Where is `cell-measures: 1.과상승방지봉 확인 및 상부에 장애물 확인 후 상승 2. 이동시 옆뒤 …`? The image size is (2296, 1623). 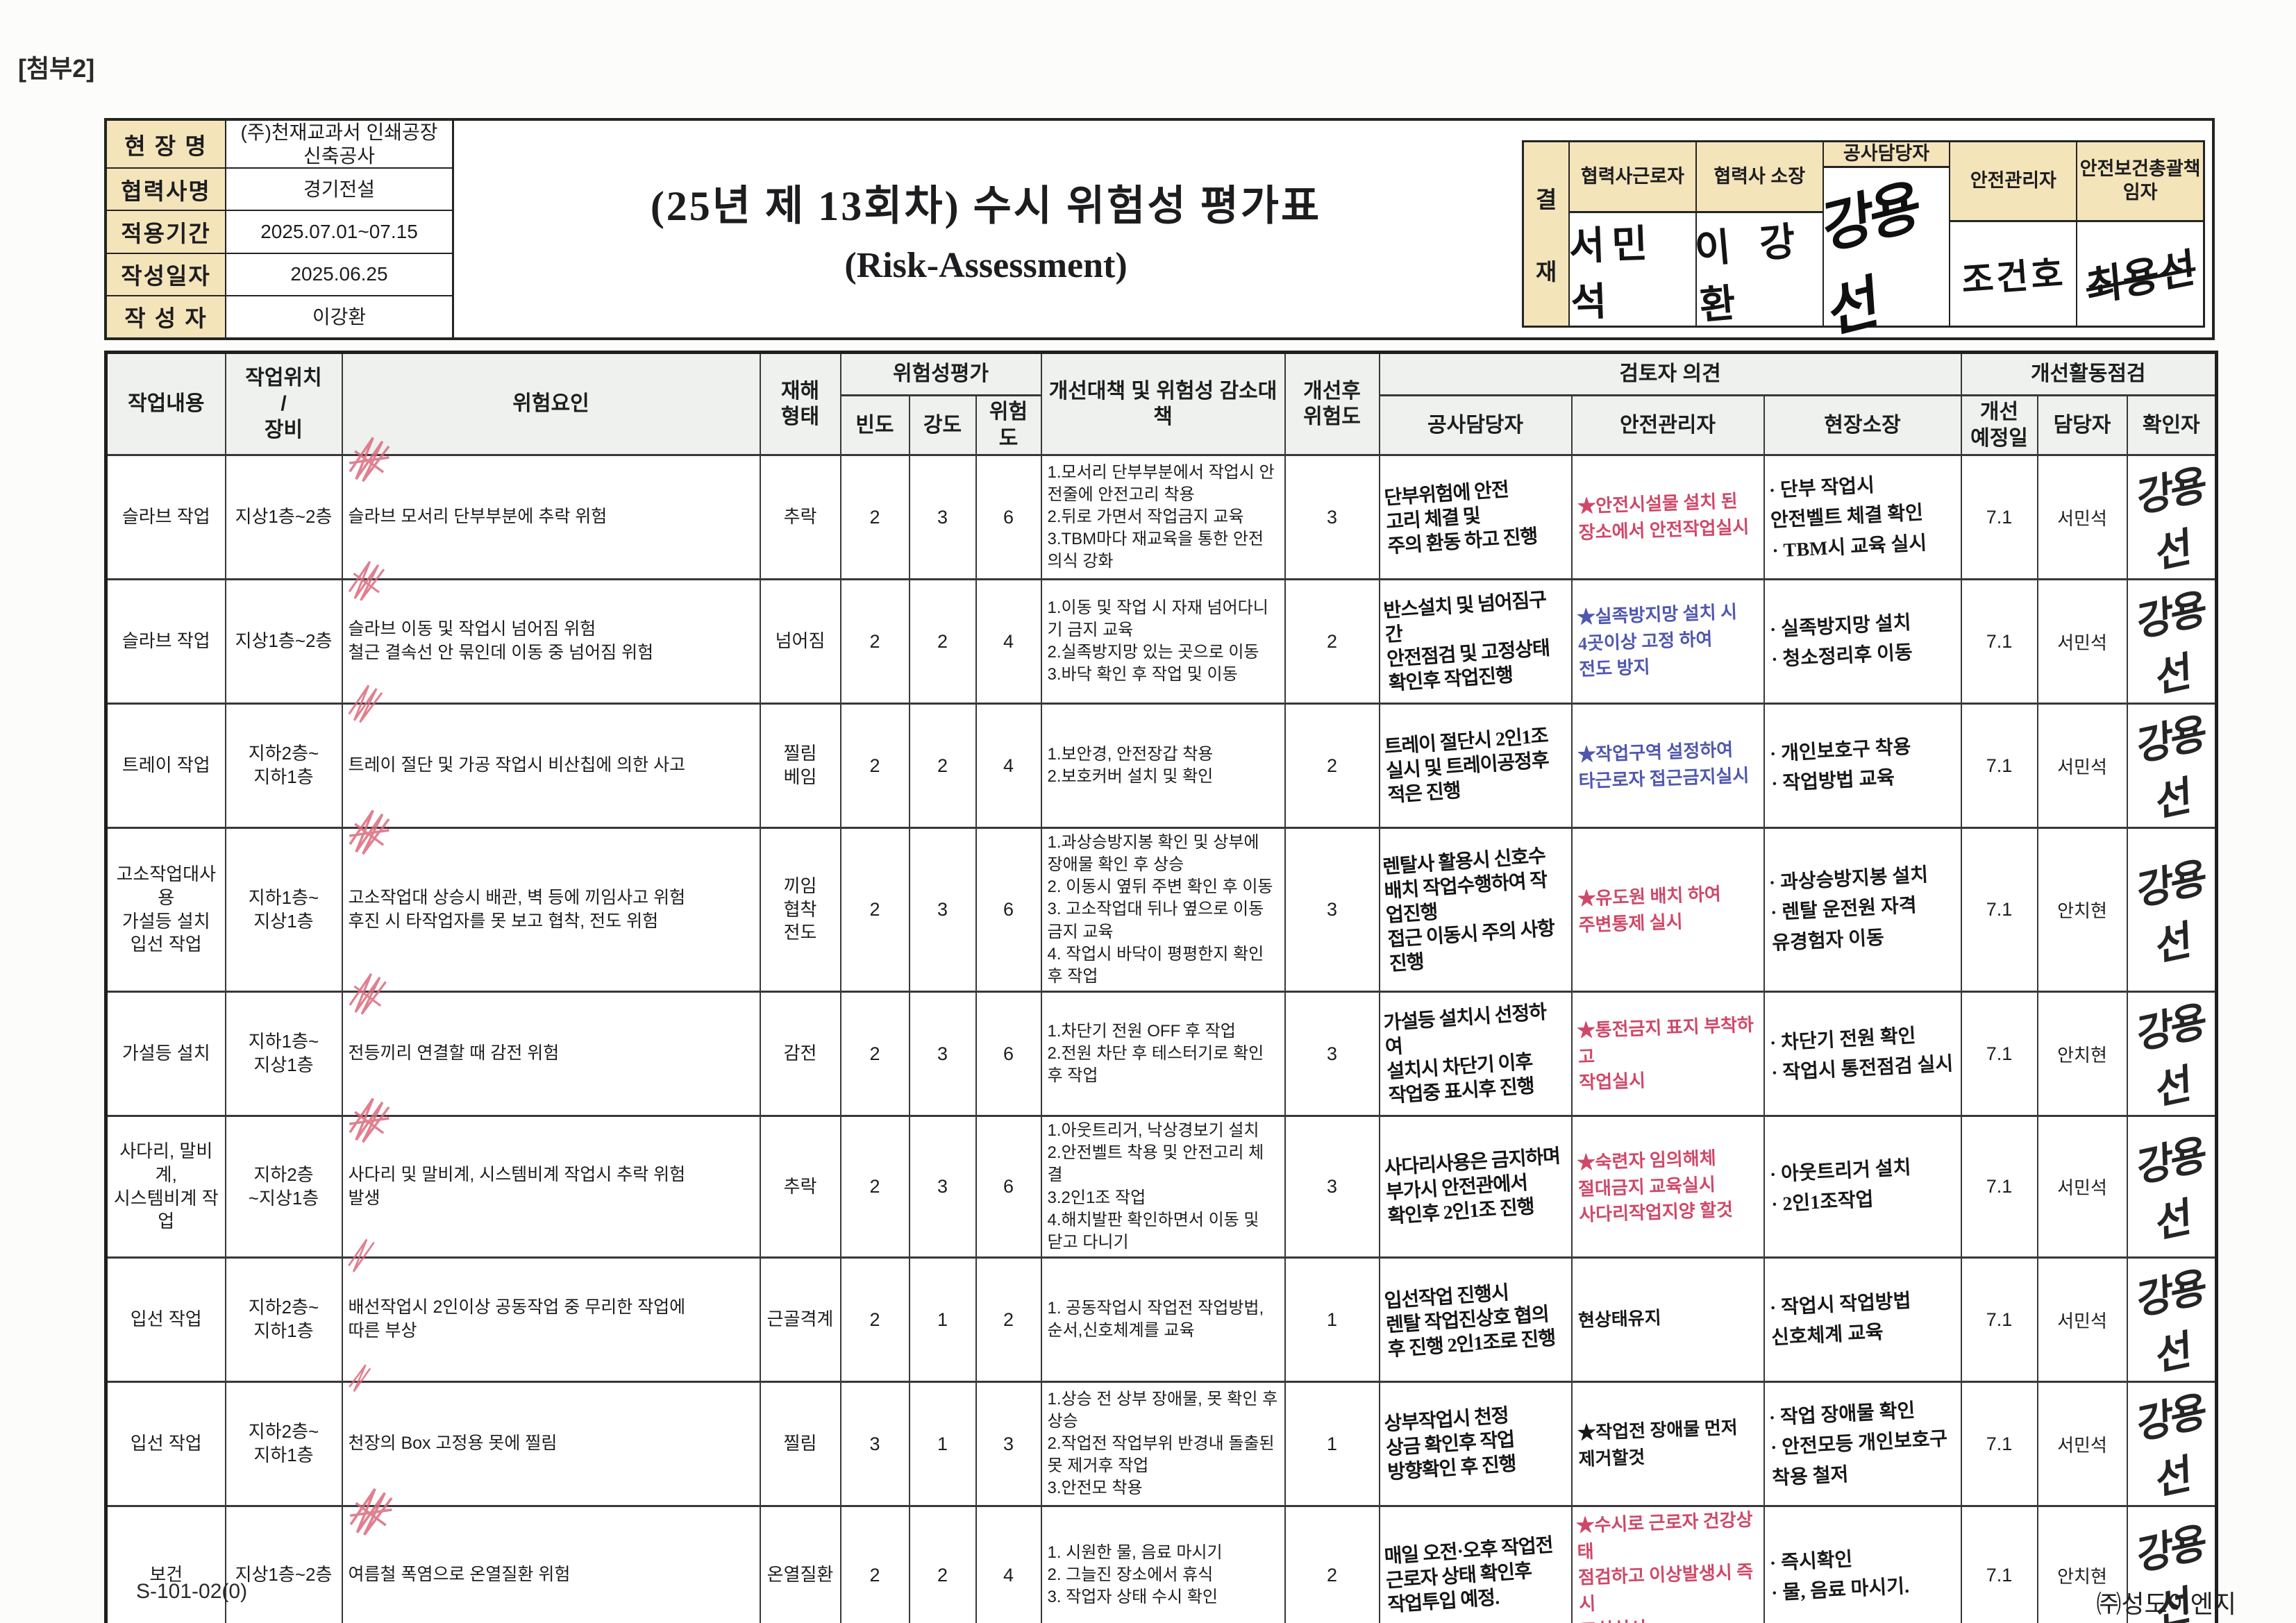 cell-measures: 1.과상승방지봉 확인 및 상부에 장애물 확인 후 상승 2. 이동시 옆뒤 … is located at coordinates (1163, 909).